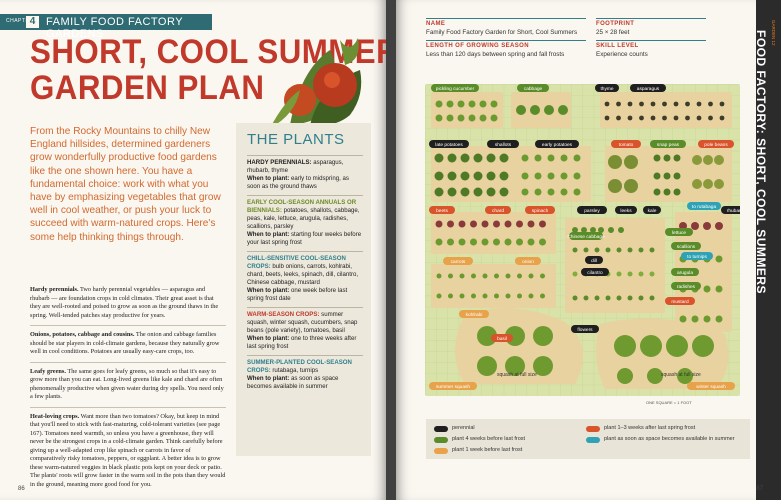 This screenshot has height=500, width=781. What do you see at coordinates (54, 289) in the screenshot?
I see `paragraph-lead: Hardy perennials.` at bounding box center [54, 289].